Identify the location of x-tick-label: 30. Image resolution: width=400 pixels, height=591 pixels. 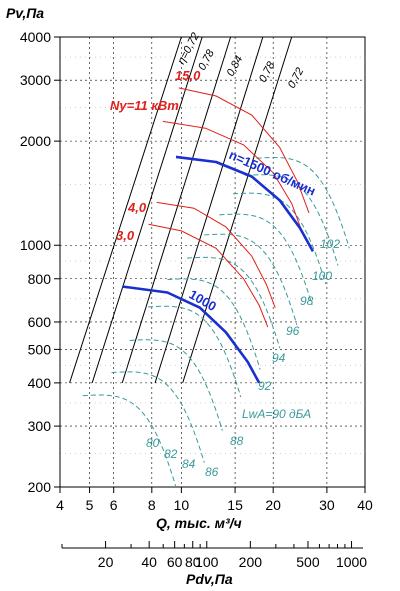
(327, 505).